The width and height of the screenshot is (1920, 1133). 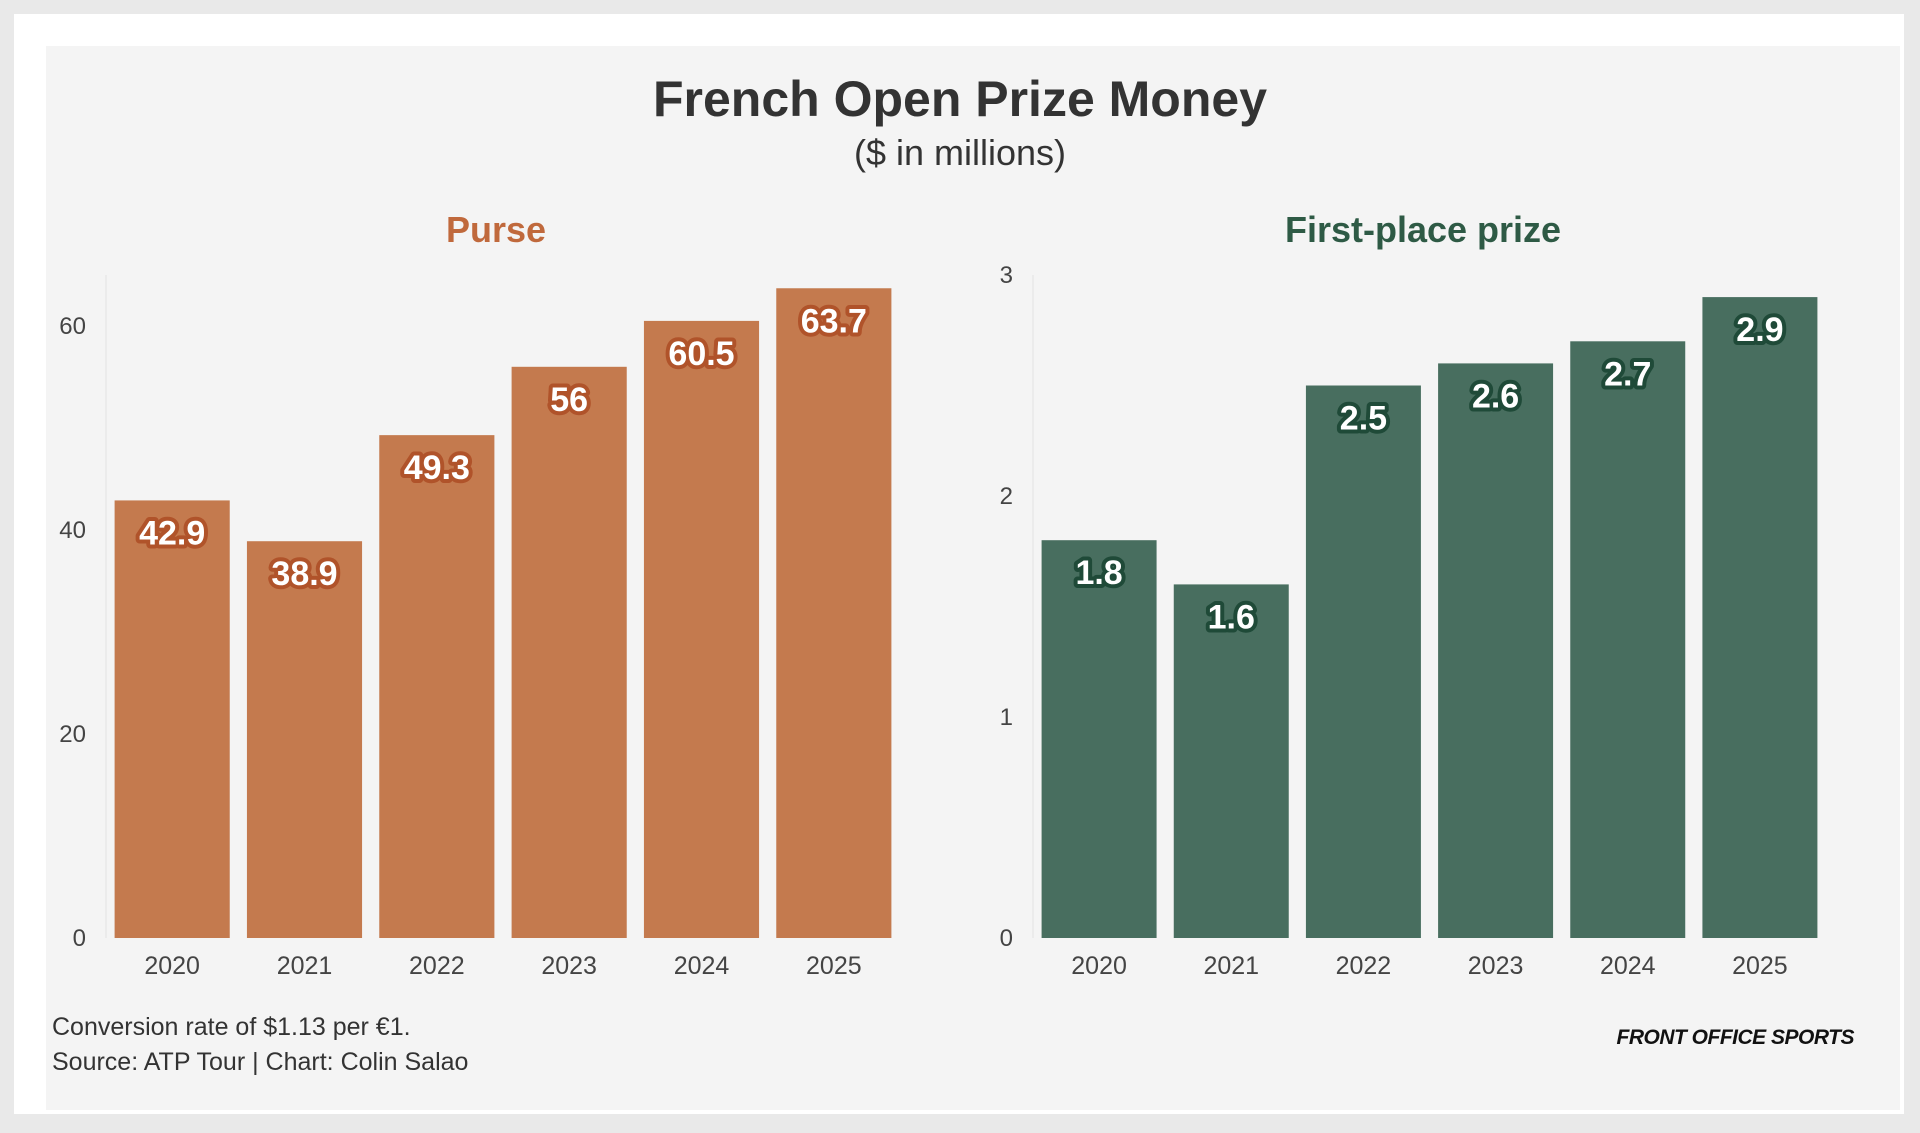 What do you see at coordinates (437, 686) in the screenshot?
I see `purse-bar-2022` at bounding box center [437, 686].